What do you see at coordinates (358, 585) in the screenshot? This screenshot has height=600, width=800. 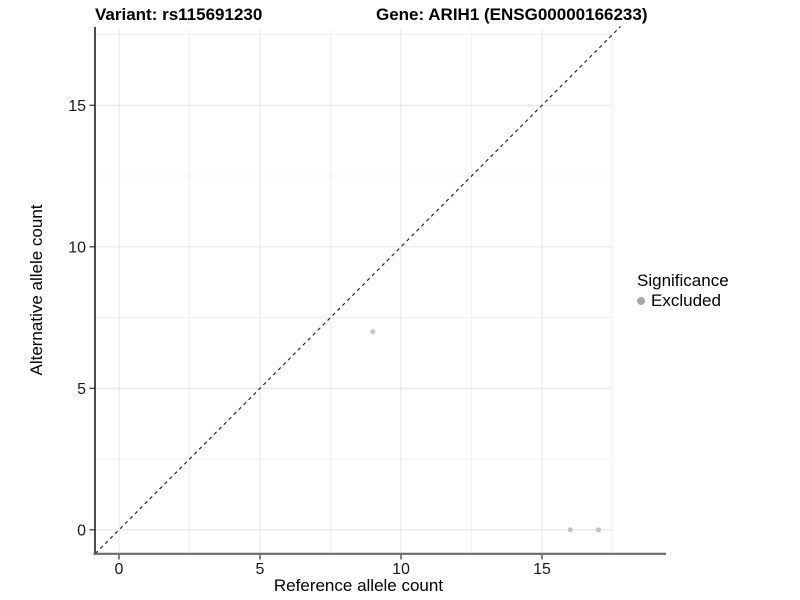 I see `x-axis-title: Reference allele count` at bounding box center [358, 585].